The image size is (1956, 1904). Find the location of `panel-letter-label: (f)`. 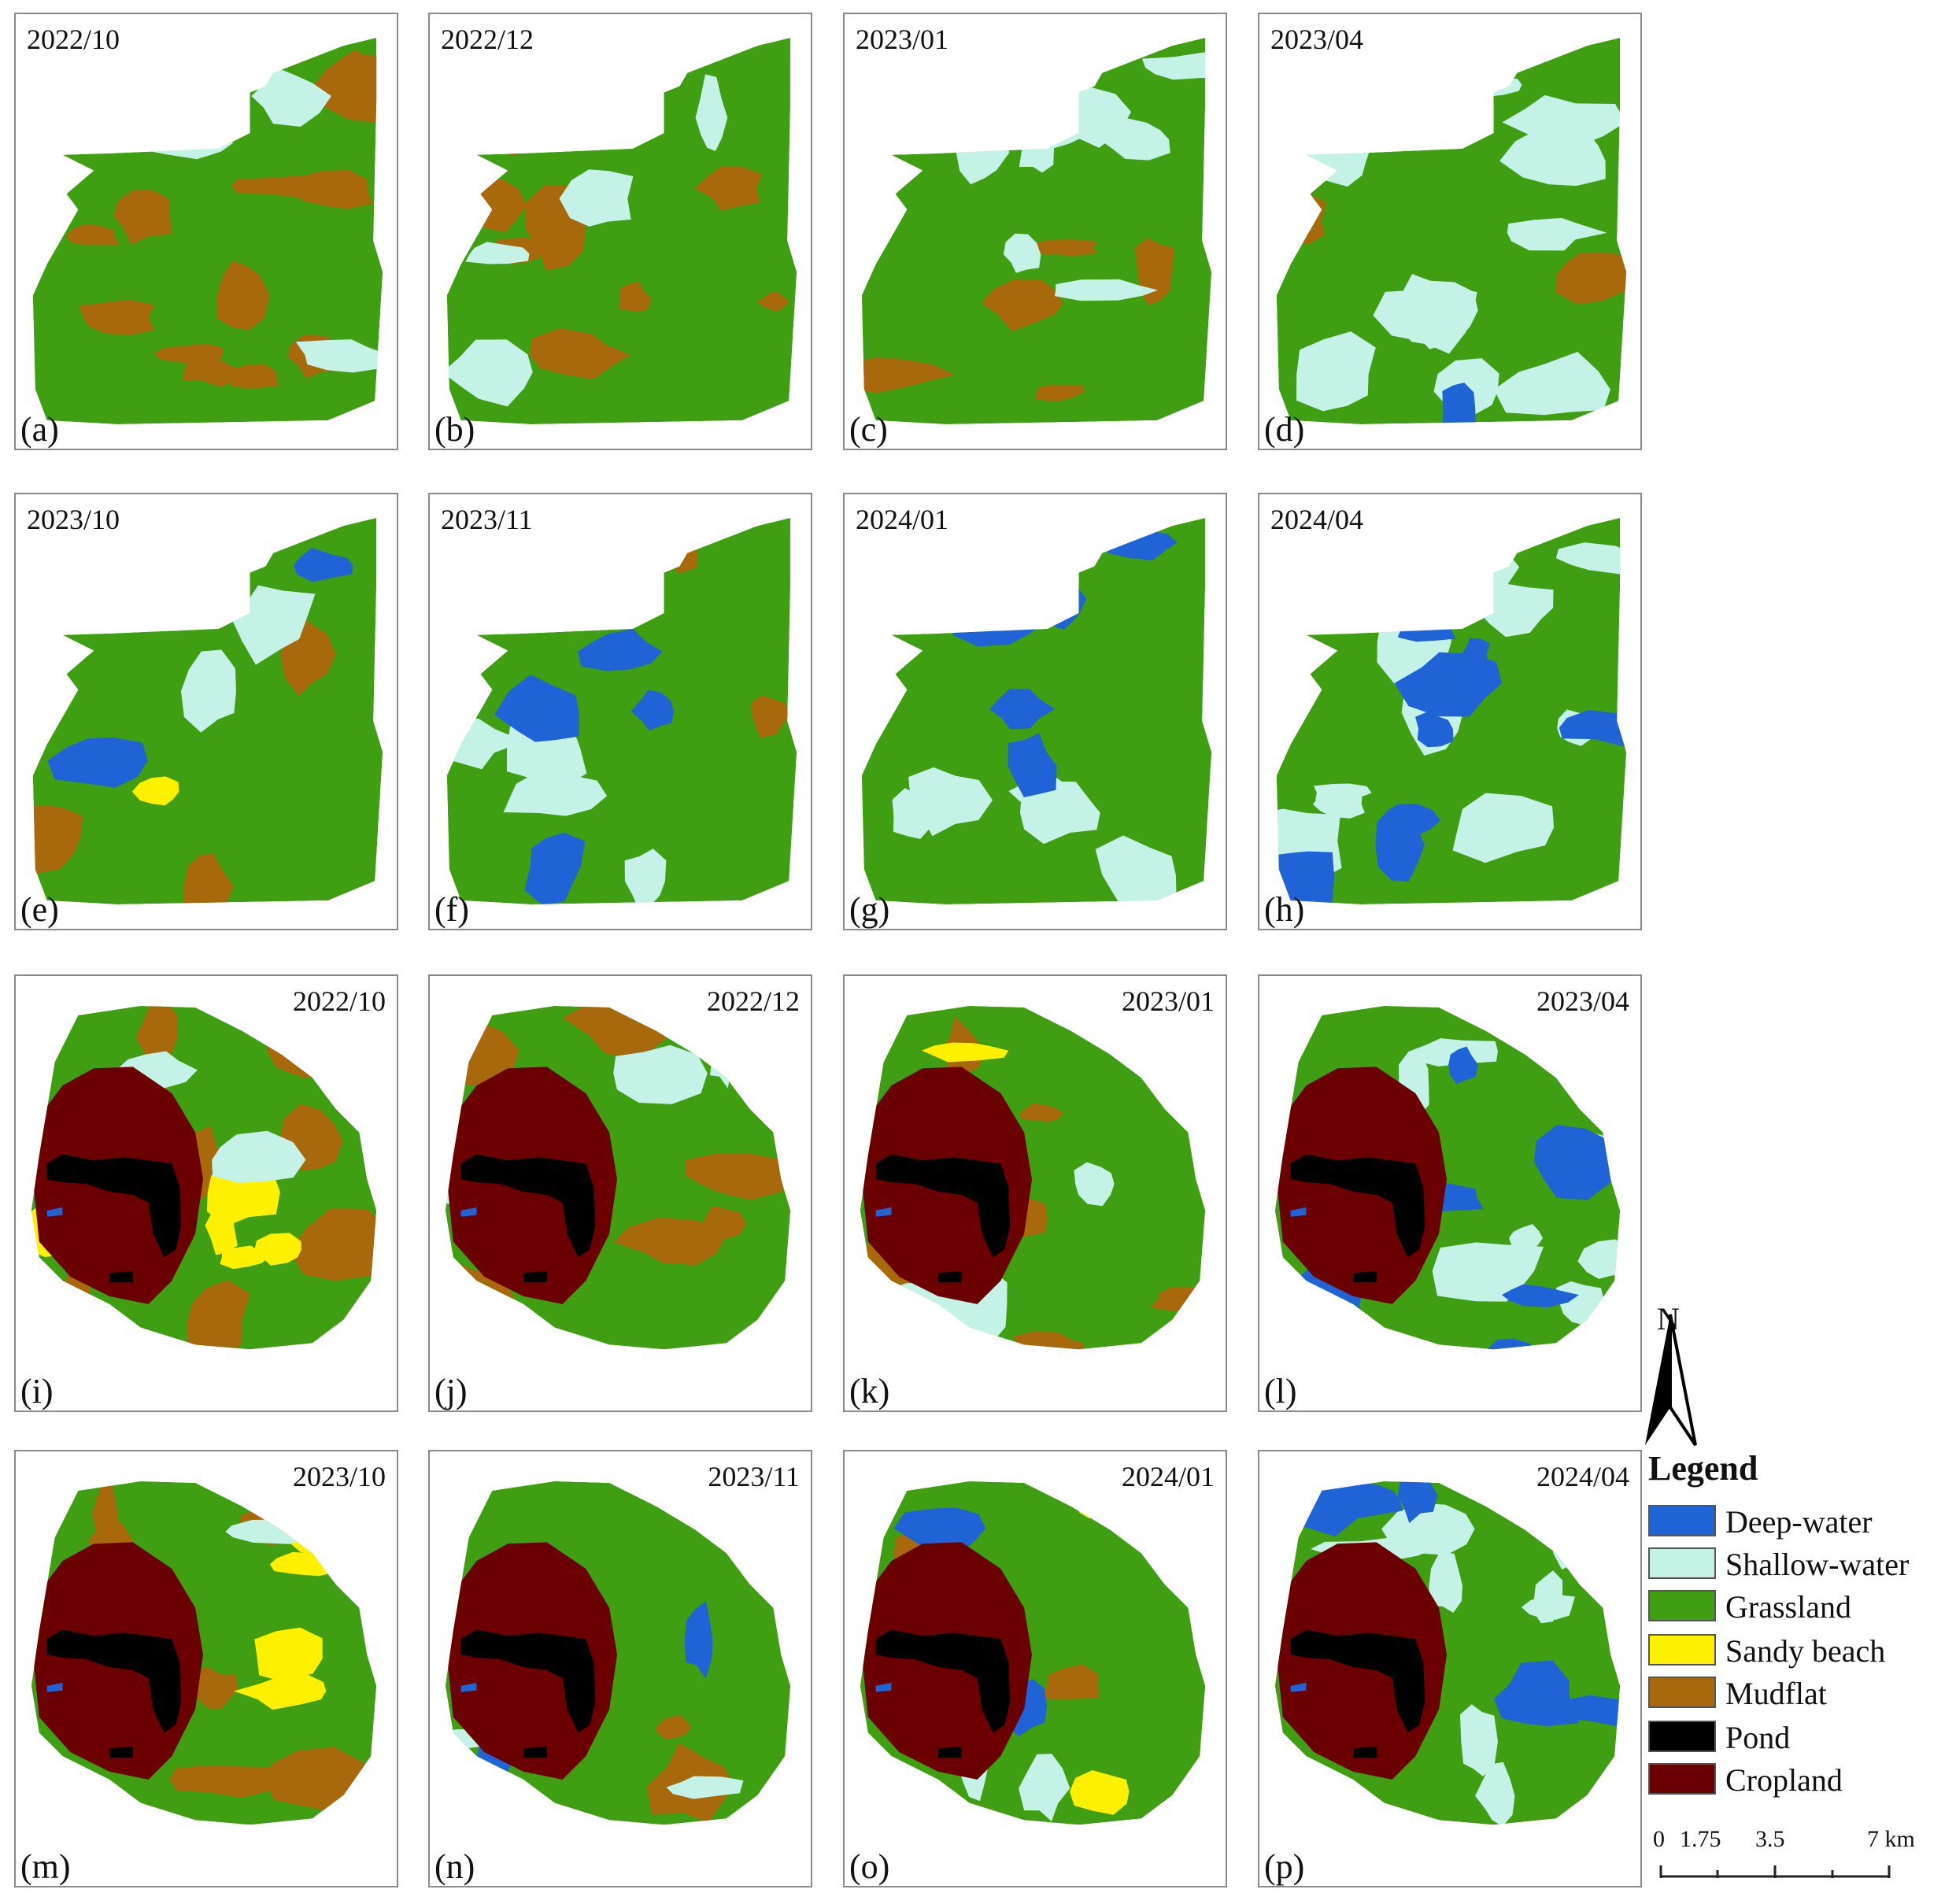

panel-letter-label: (f) is located at coordinates (451, 909).